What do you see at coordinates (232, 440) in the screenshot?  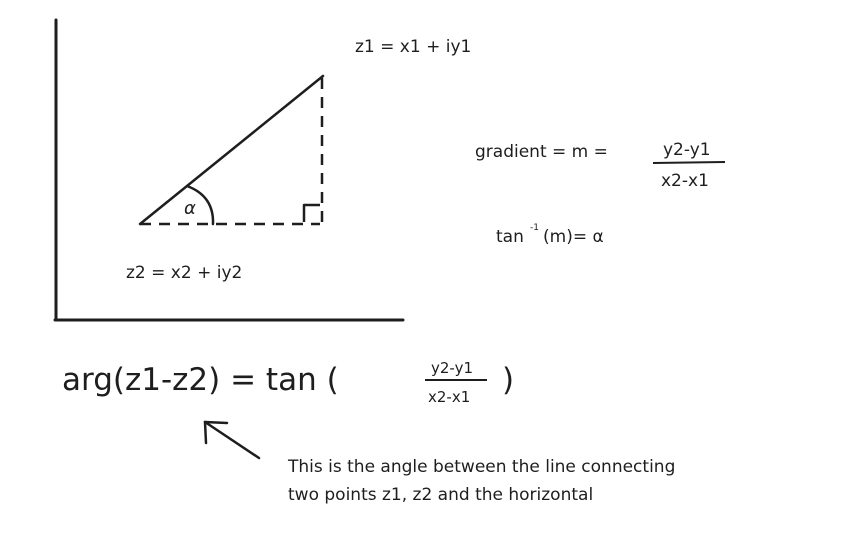 I see `annotation-arrow` at bounding box center [232, 440].